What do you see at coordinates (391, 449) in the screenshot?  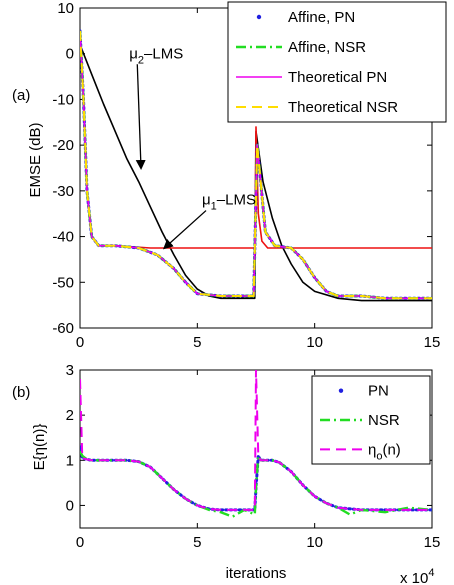 I see `legend-entry-suffix: (n)` at bounding box center [391, 449].